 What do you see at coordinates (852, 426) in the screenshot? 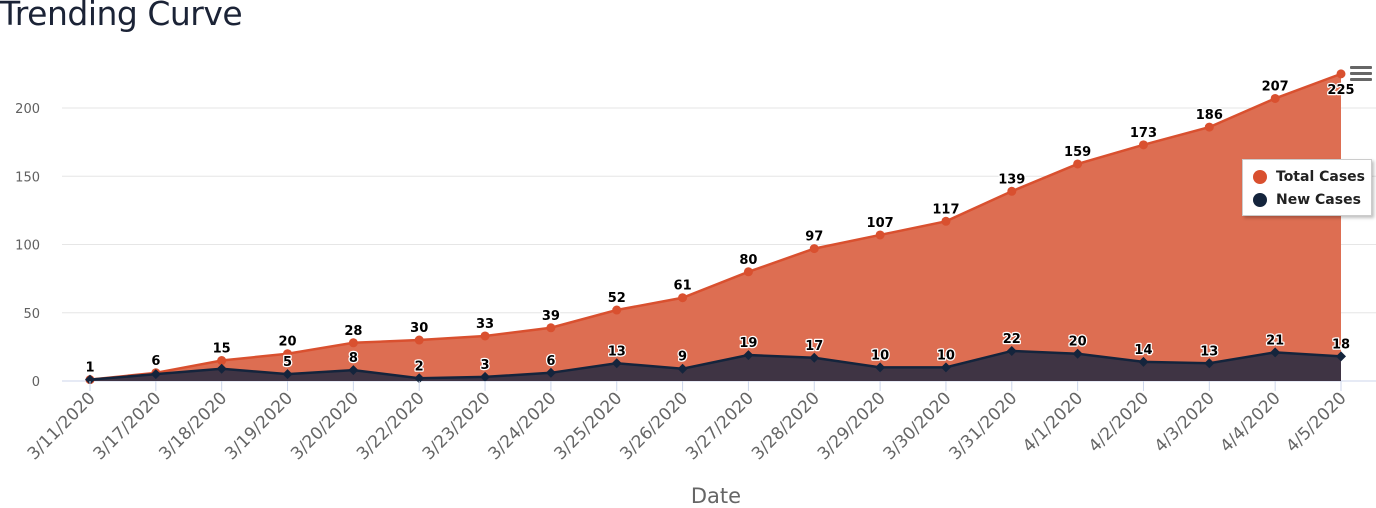
I see `x-tick-label: 3/29/2020` at bounding box center [852, 426].